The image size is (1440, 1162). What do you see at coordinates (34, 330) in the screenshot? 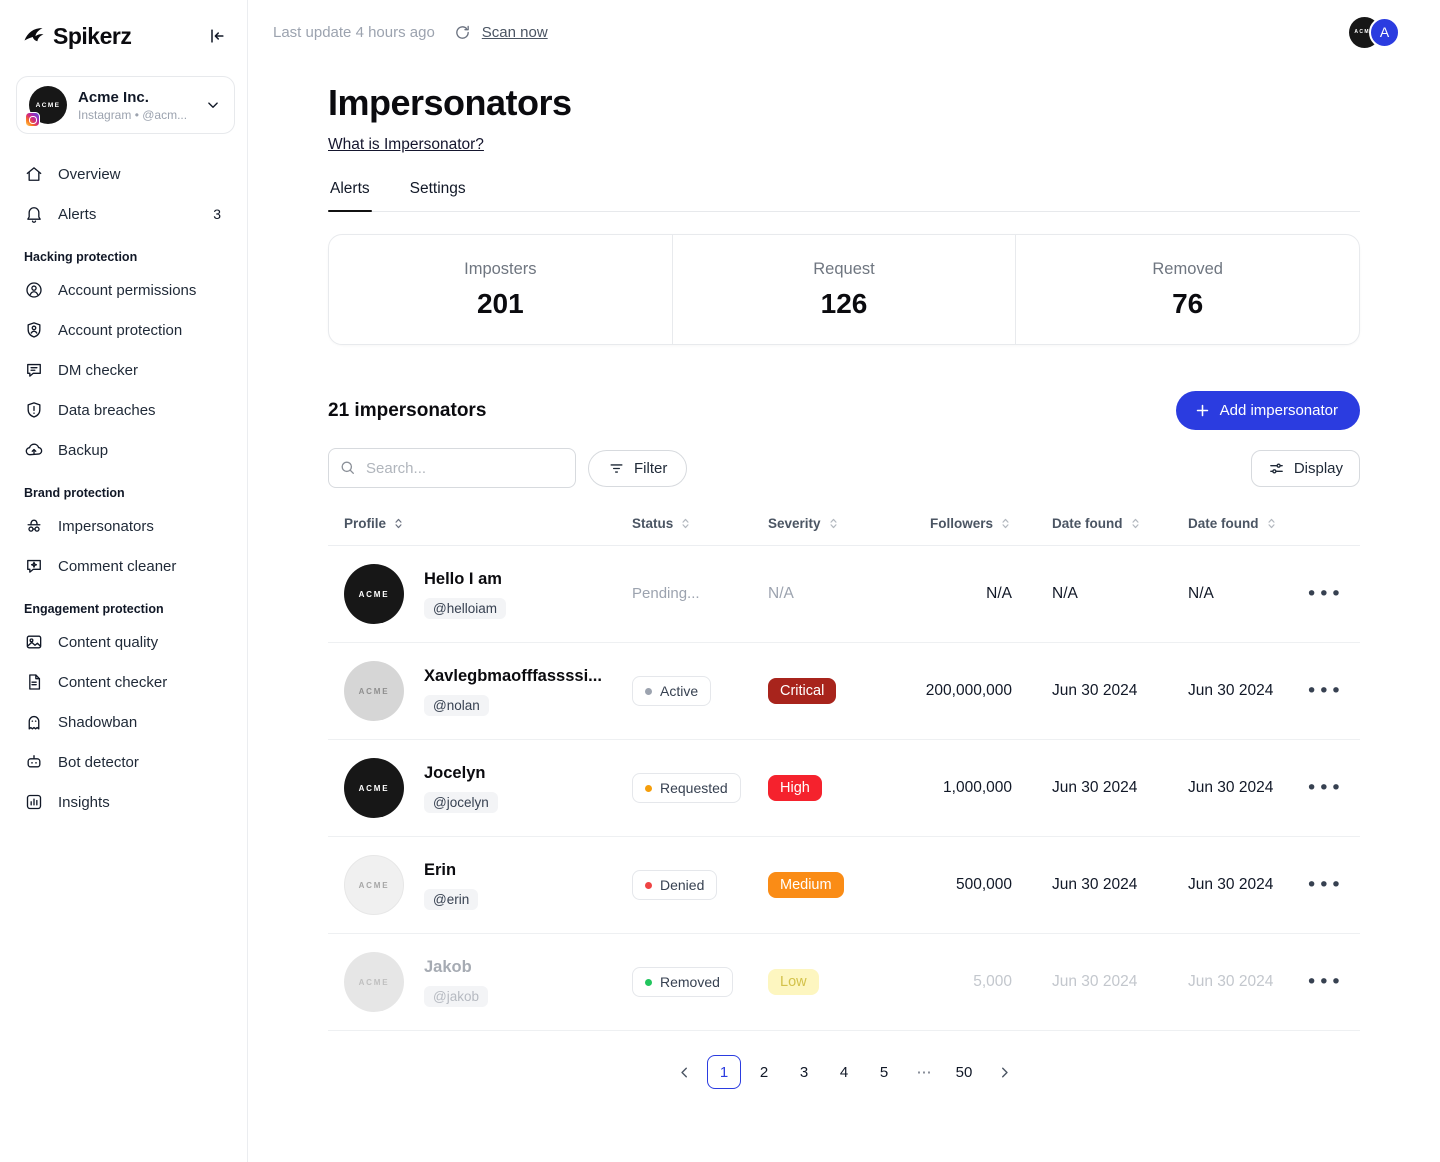
I see `shield-user-icon` at bounding box center [34, 330].